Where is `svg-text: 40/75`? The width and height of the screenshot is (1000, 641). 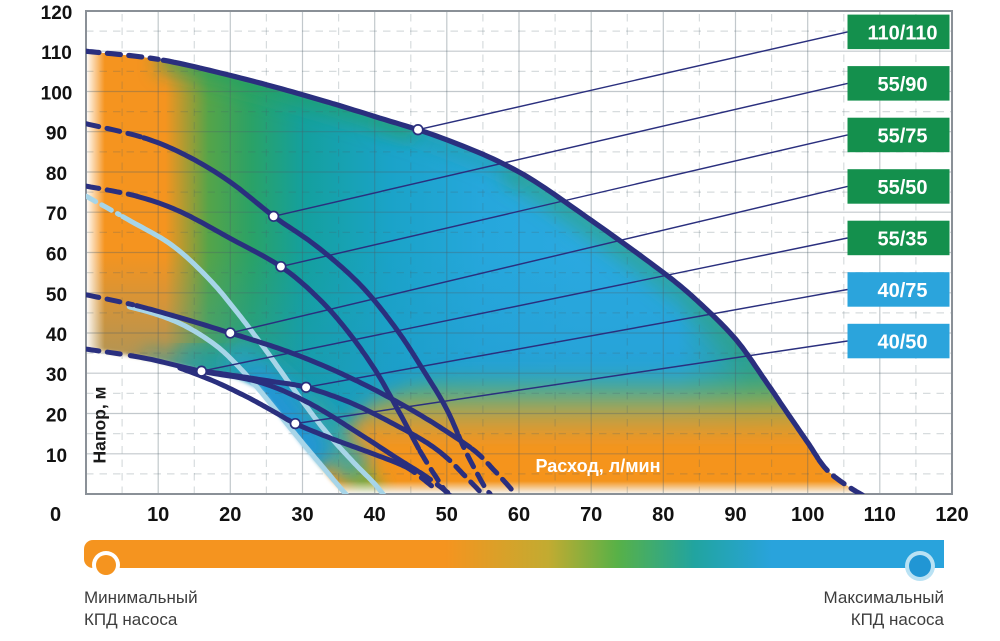 svg-text: 40/75 is located at coordinates (902, 291).